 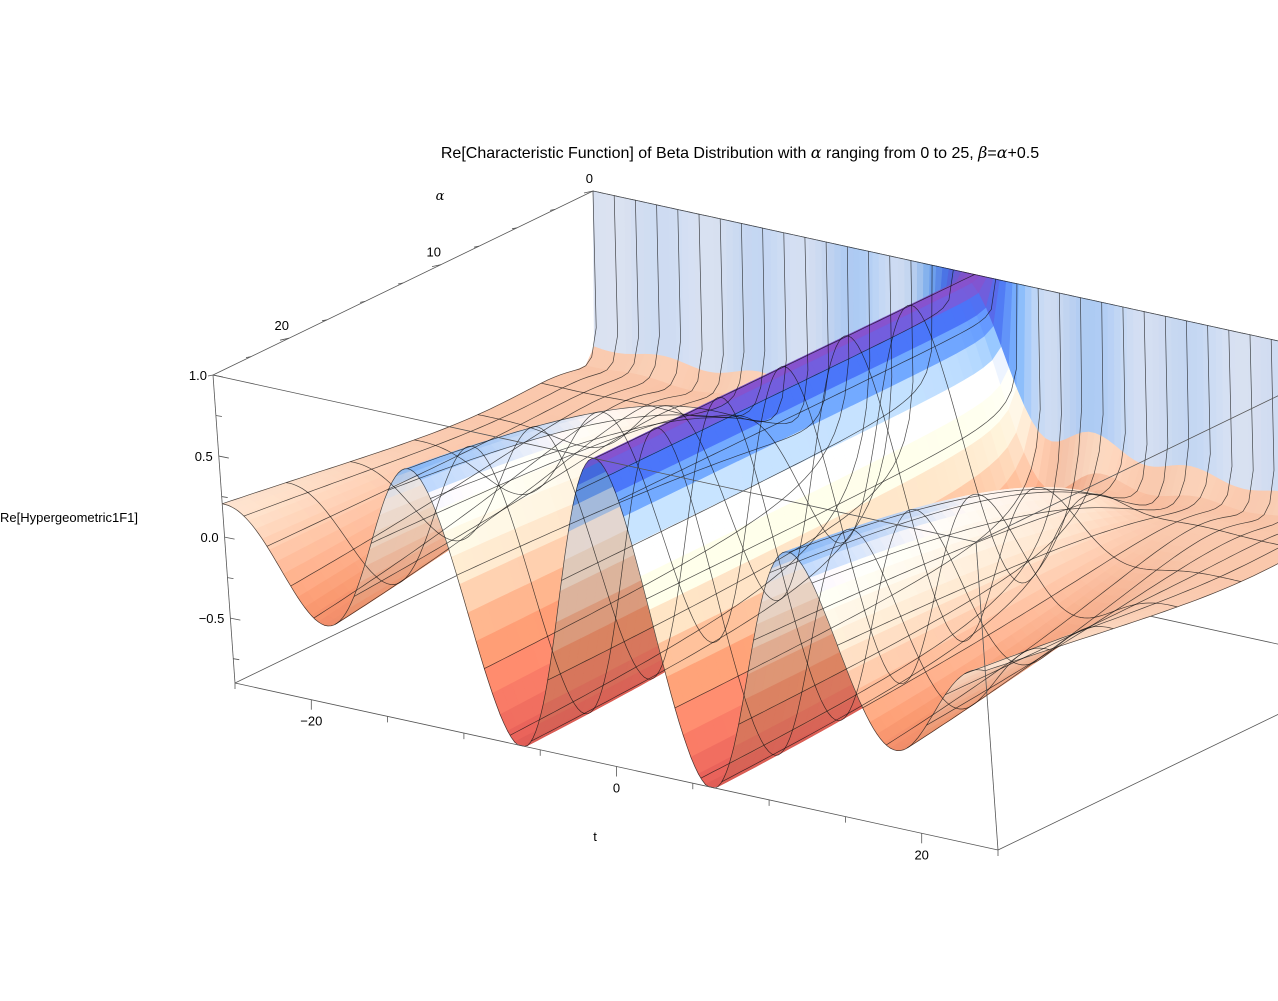 I want to click on alpha-axis-label: α, so click(x=440, y=196).